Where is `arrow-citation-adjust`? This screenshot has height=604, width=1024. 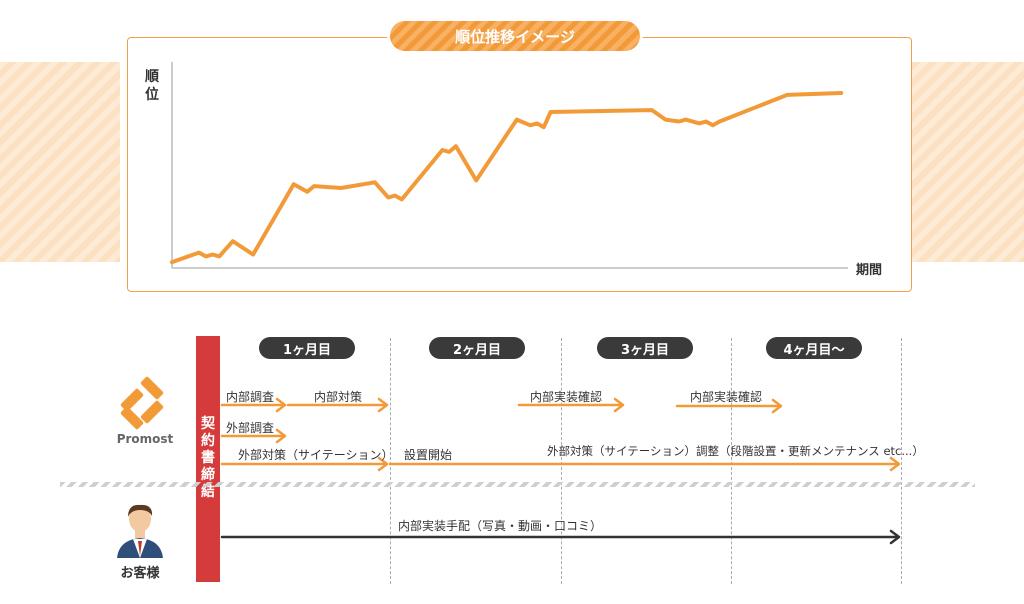 arrow-citation-adjust is located at coordinates (644, 464).